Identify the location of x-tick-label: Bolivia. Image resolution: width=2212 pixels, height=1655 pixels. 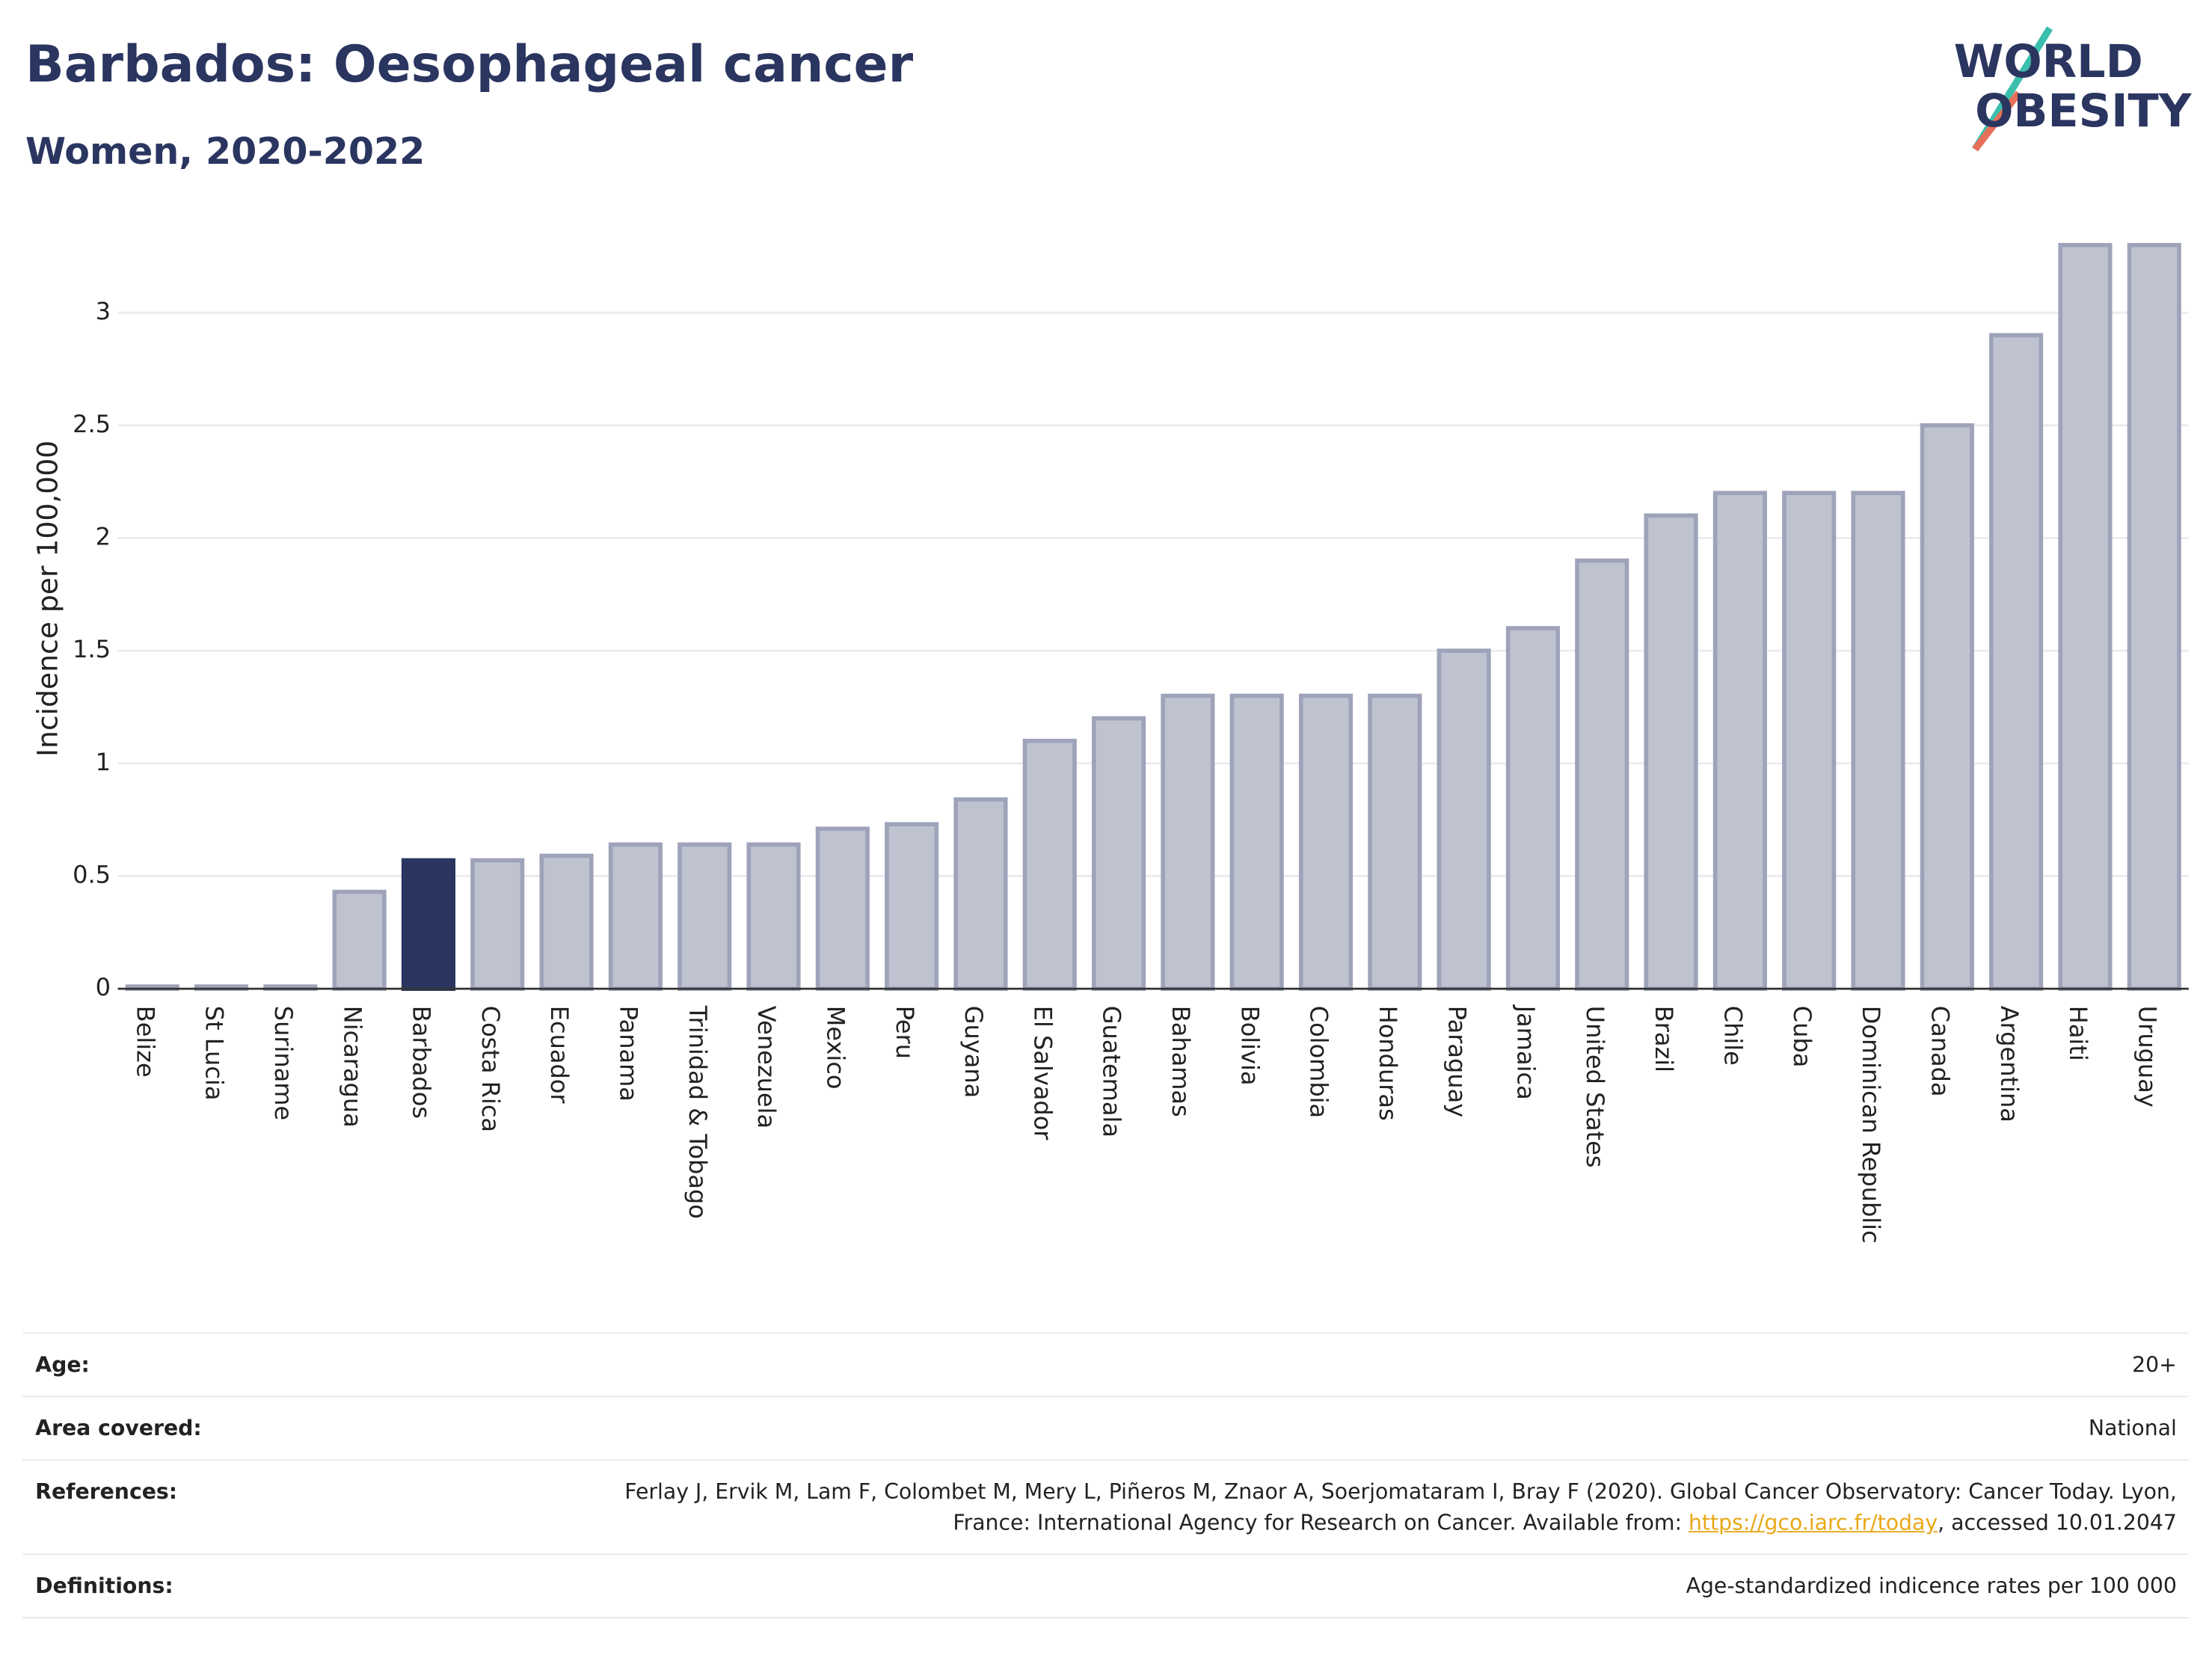
(1249, 1046).